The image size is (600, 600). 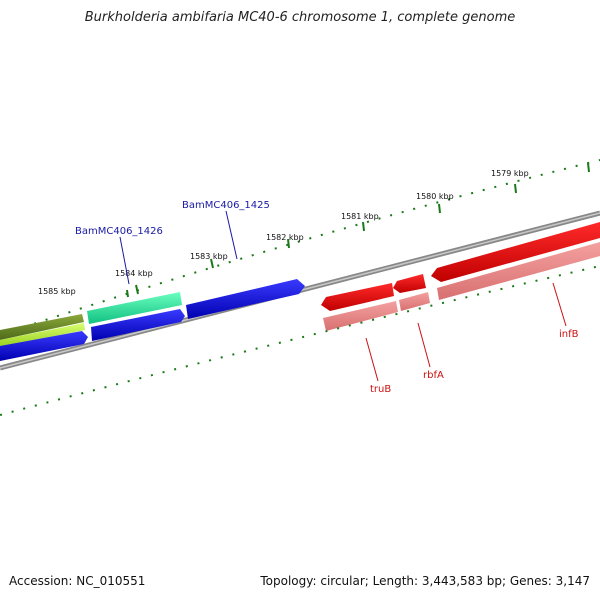 I want to click on tick-label: 1584 kbp, so click(x=134, y=273).